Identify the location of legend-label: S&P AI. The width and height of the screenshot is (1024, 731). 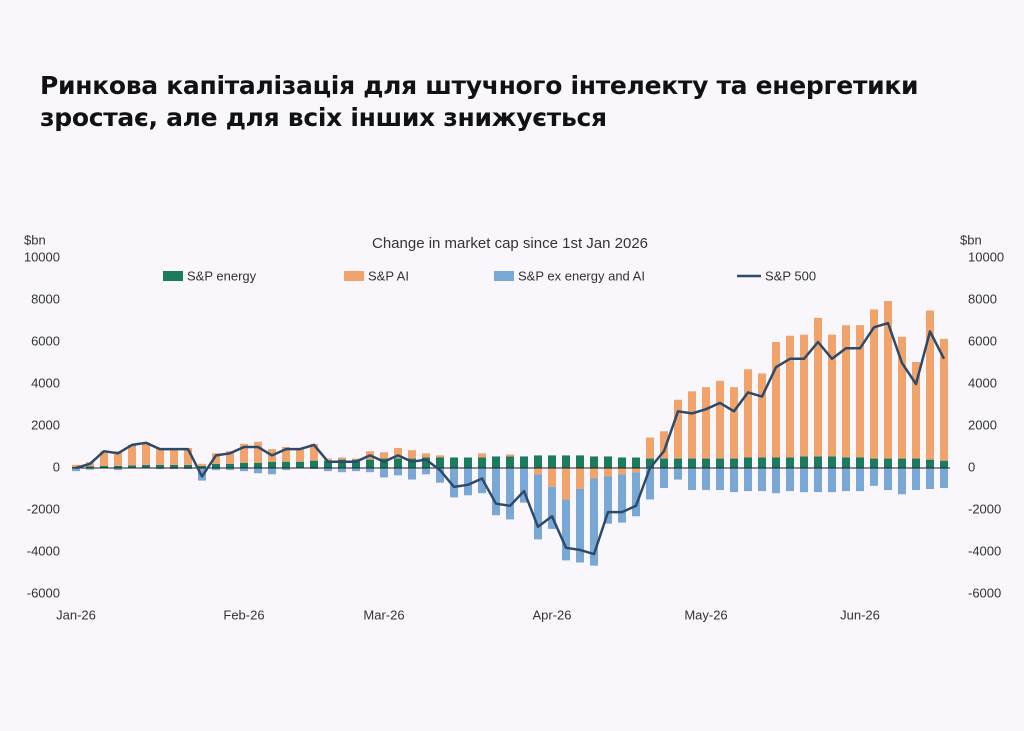
(388, 275).